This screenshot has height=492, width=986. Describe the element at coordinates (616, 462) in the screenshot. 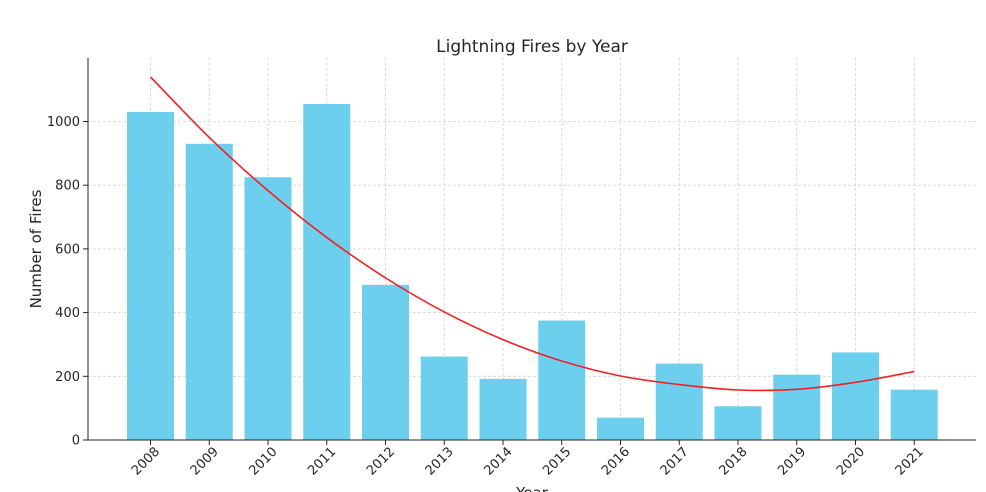

I see `x-tick-label: 2016` at that location.